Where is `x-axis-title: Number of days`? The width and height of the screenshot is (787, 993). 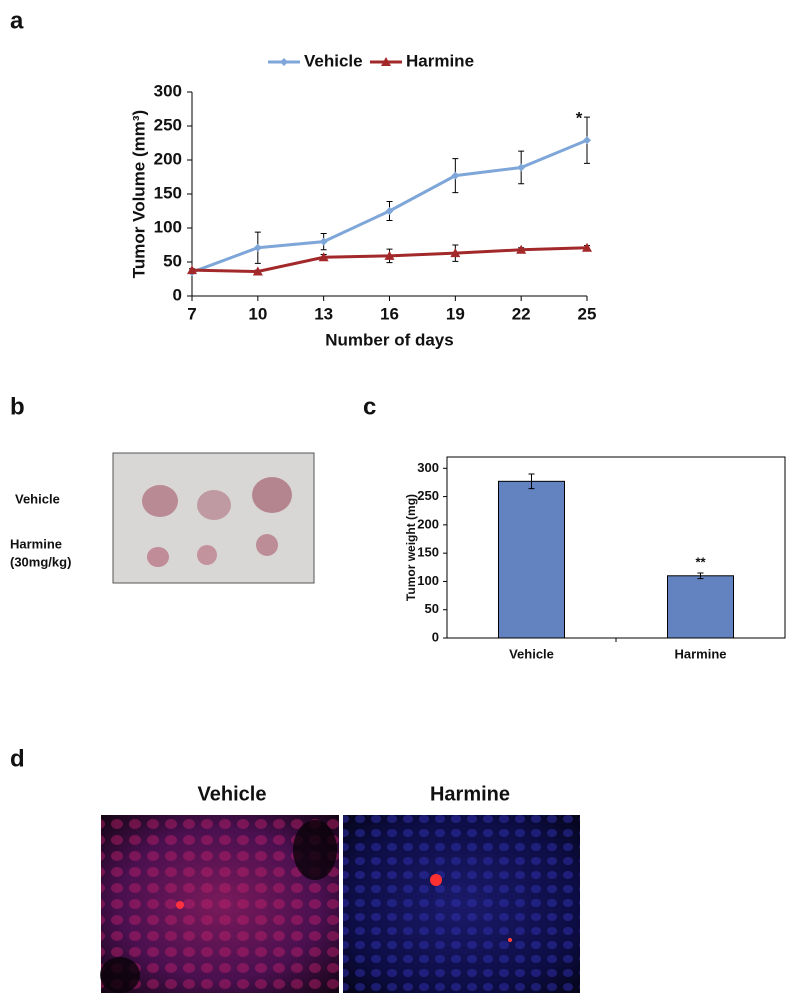
x-axis-title: Number of days is located at coordinates (389, 339).